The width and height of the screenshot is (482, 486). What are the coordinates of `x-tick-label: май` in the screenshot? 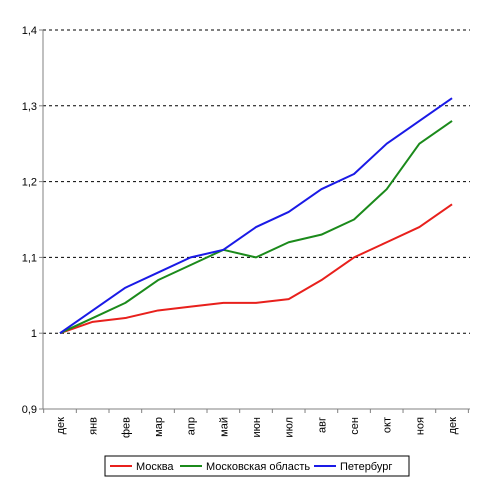 It's located at (224, 427).